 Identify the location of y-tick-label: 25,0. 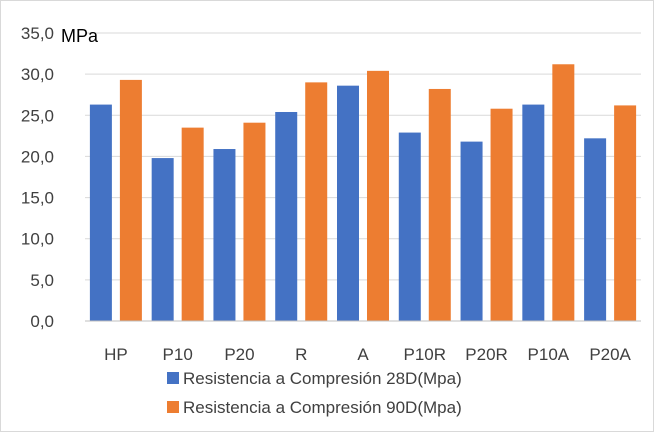
(37, 115).